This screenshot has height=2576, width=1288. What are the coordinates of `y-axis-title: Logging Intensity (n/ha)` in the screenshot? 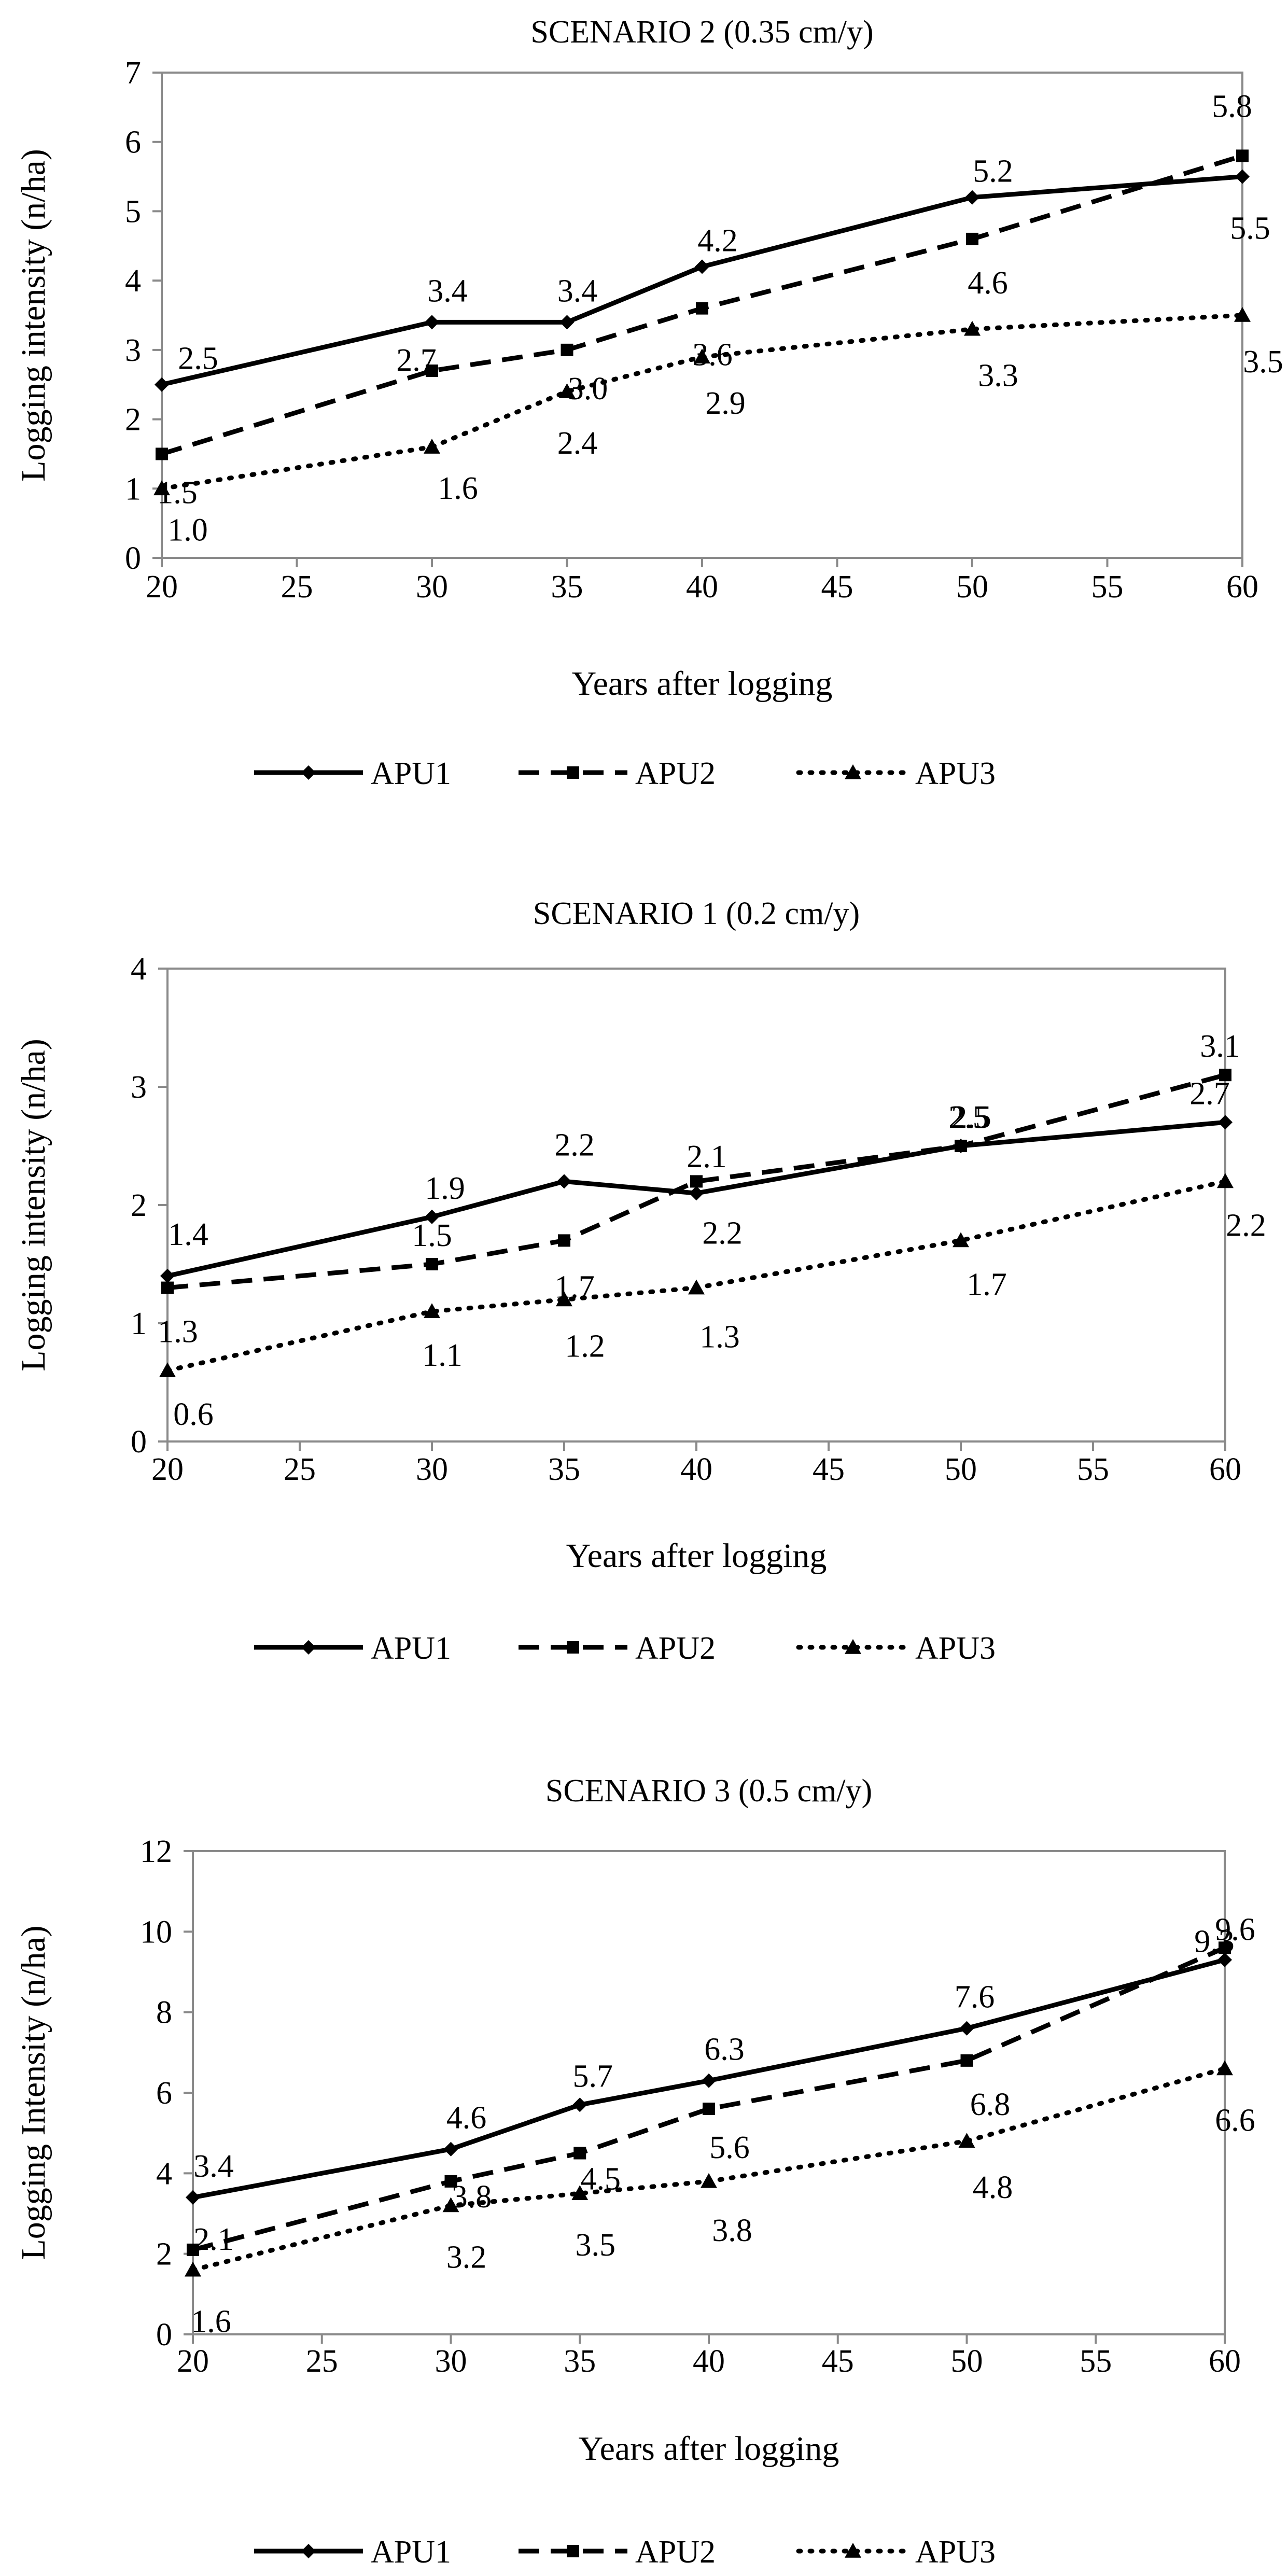 It's located at (33, 2092).